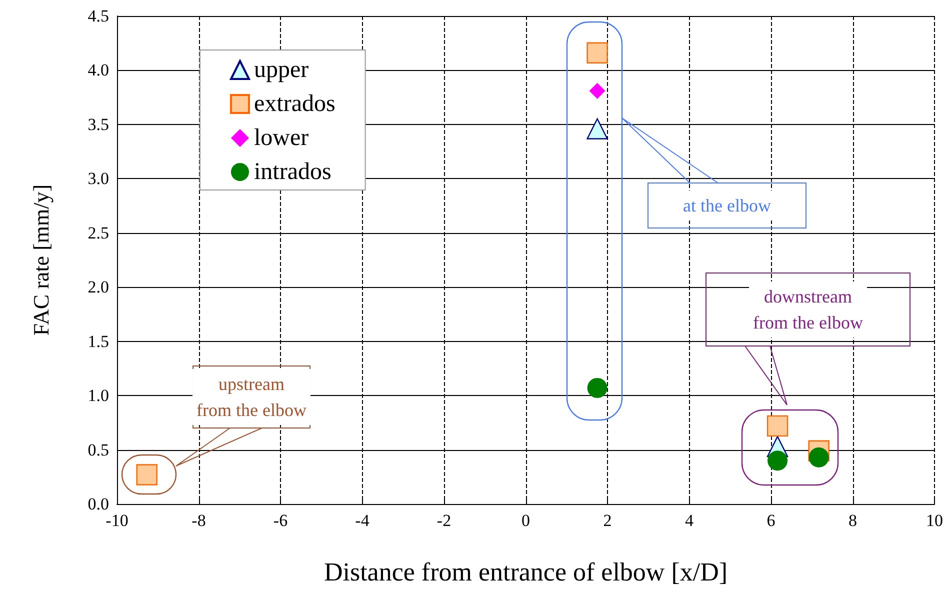  What do you see at coordinates (98, 287) in the screenshot?
I see `y-tick-label: 2.0` at bounding box center [98, 287].